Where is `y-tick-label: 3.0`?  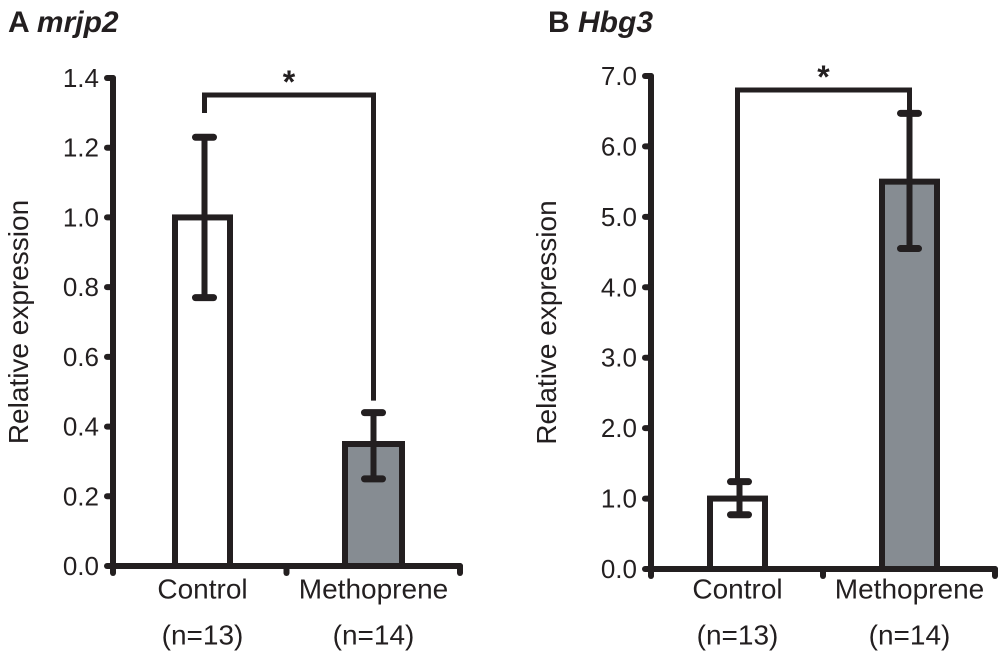 y-tick-label: 3.0 is located at coordinates (619, 358).